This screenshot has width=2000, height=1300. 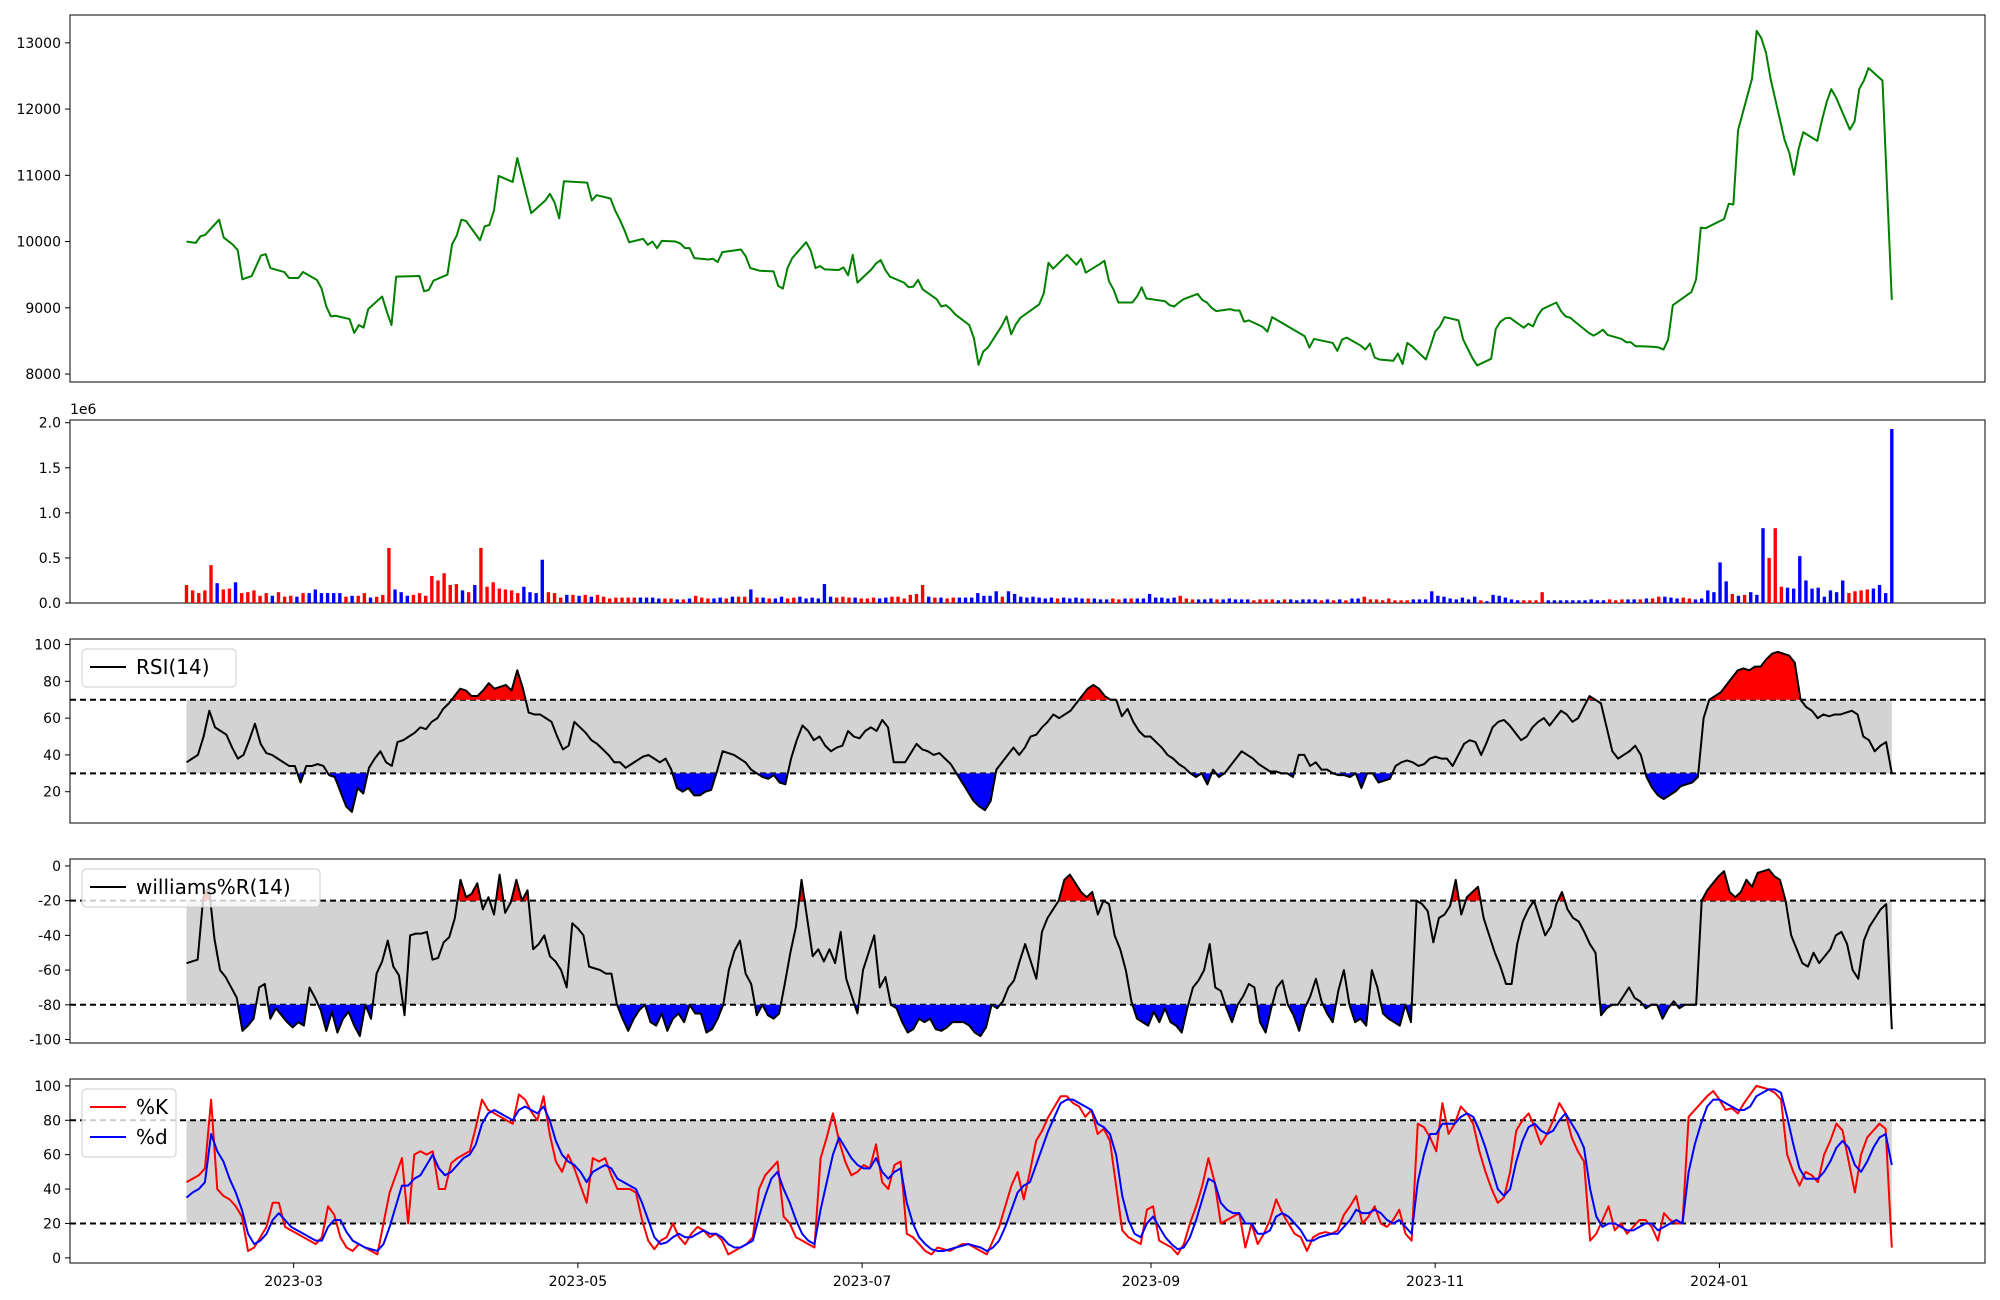 What do you see at coordinates (47, 646) in the screenshot?
I see `rsi-ytick-label: 100` at bounding box center [47, 646].